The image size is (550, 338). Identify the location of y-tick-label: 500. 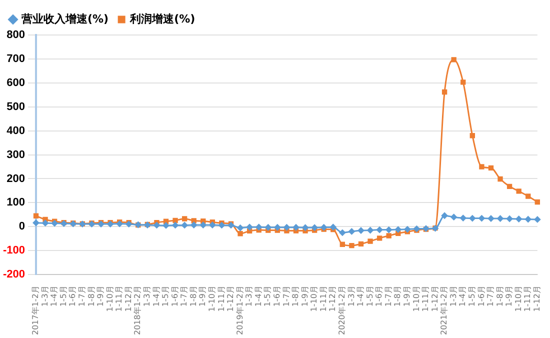
(16, 106).